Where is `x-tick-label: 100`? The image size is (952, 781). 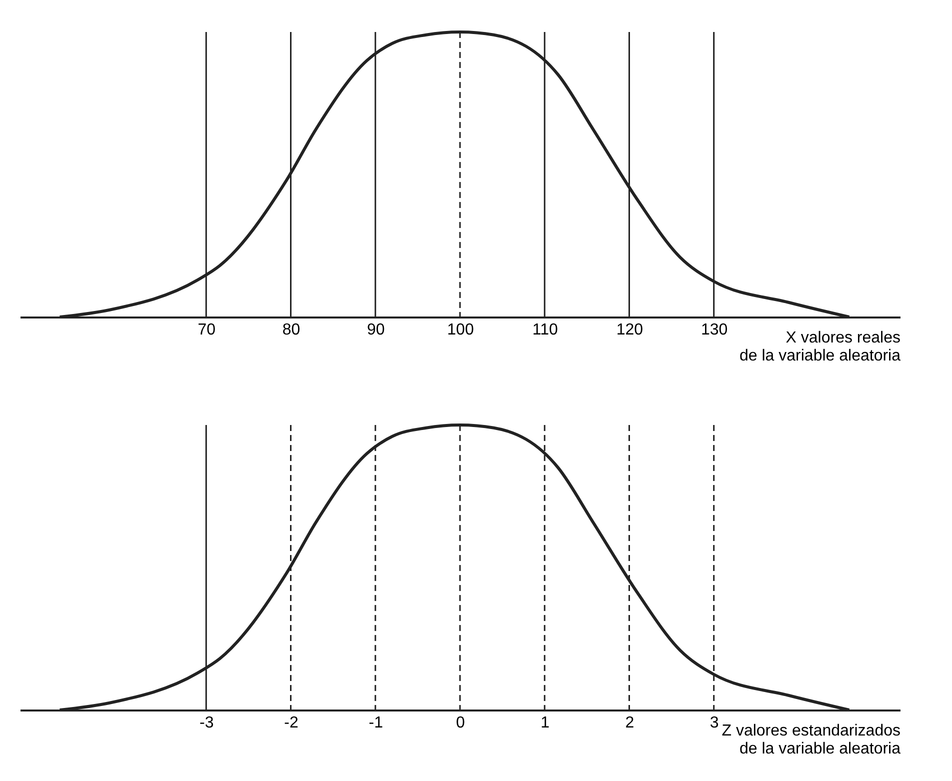 x-tick-label: 100 is located at coordinates (460, 330).